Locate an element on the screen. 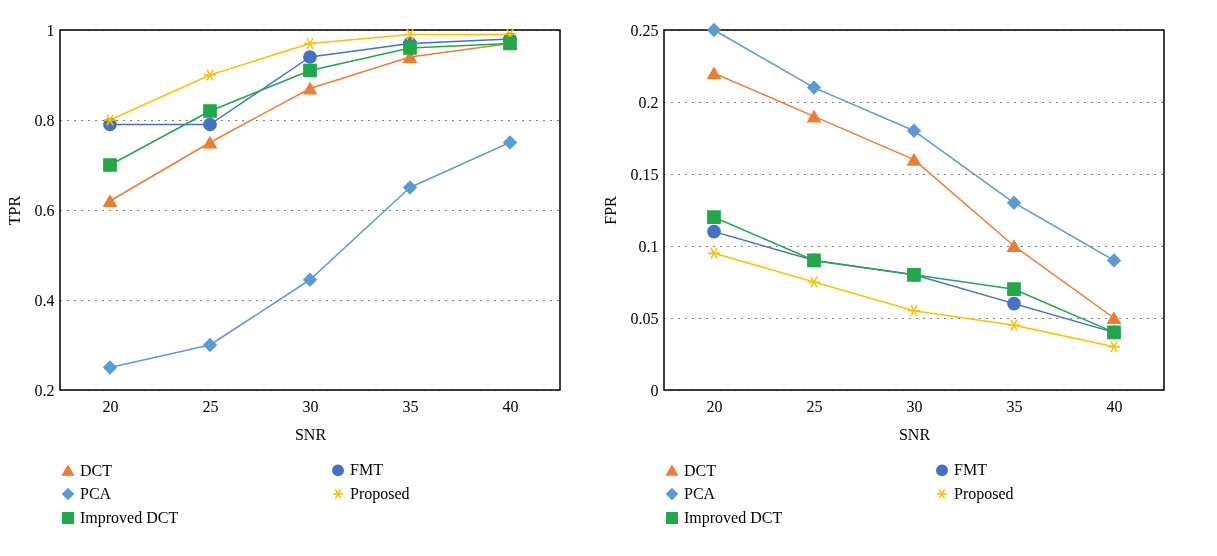 Image resolution: width=1217 pixels, height=556 pixels. y-tick-label: 0 is located at coordinates (654, 390).